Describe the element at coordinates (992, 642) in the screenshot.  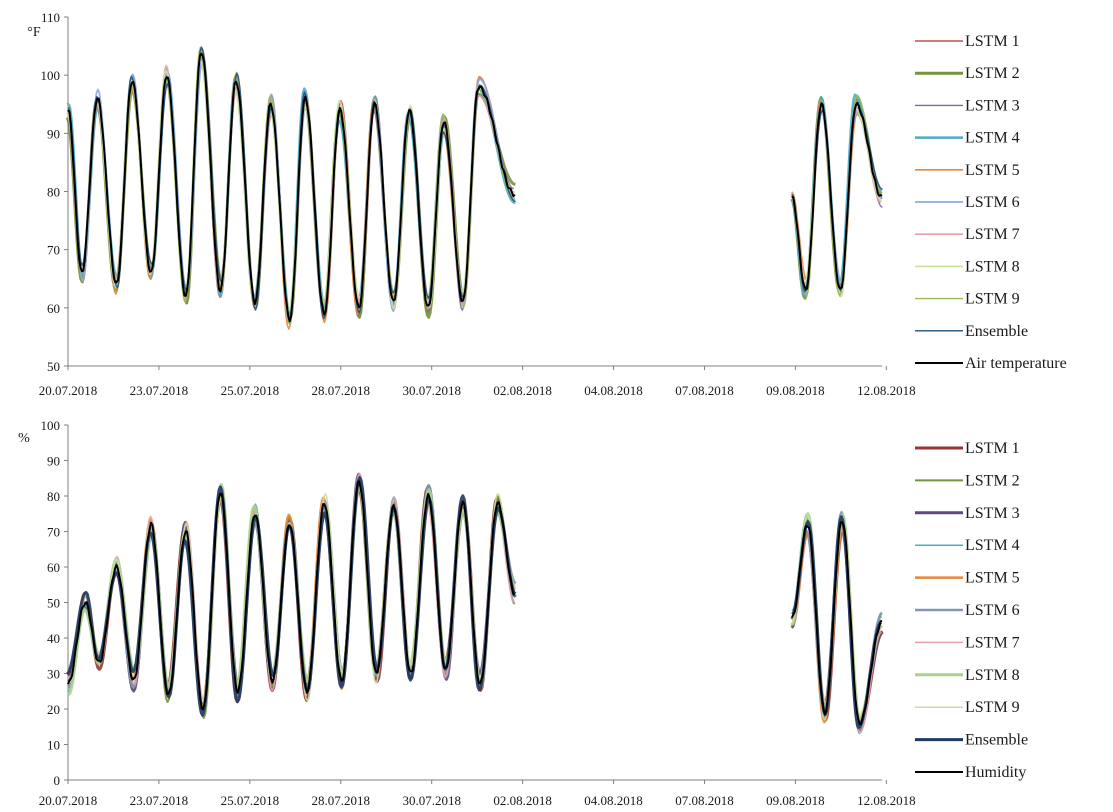
I see `humidity-legend-label: LSTM 7` at that location.